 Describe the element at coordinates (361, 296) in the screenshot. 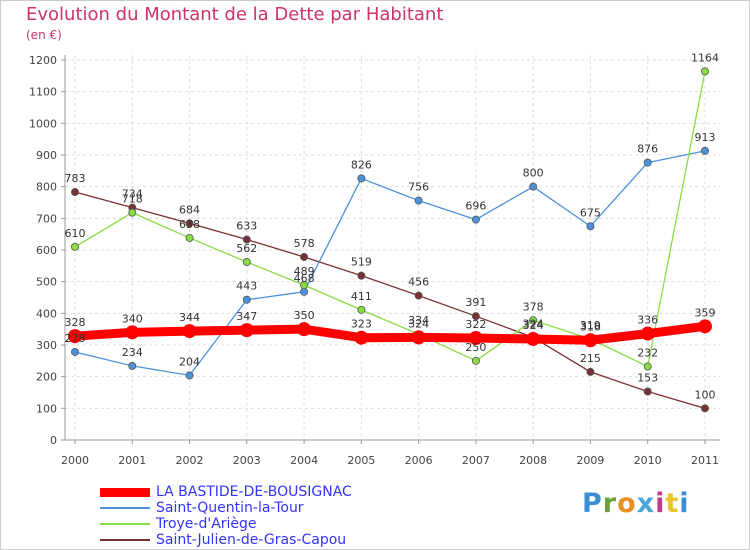

I see `data-label: 411` at that location.